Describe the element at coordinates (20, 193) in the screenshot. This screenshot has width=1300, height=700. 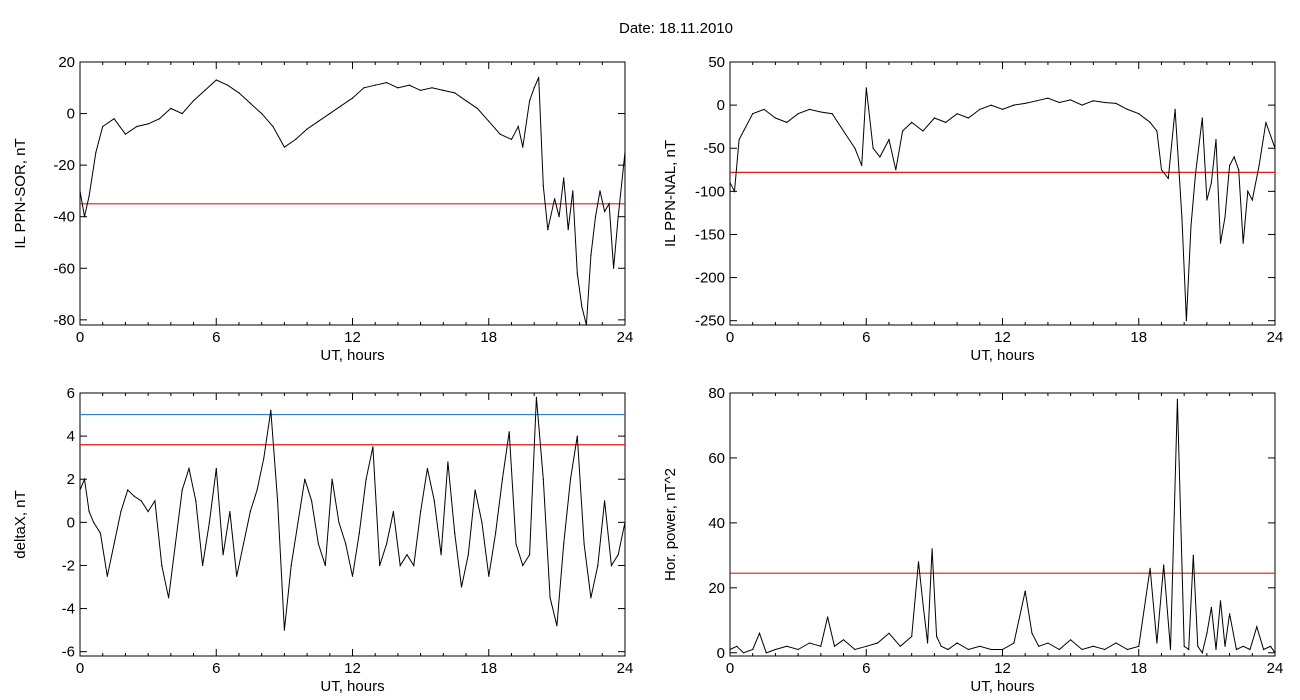
I see `y-axis-label: IL PPN-SOR, nT` at that location.